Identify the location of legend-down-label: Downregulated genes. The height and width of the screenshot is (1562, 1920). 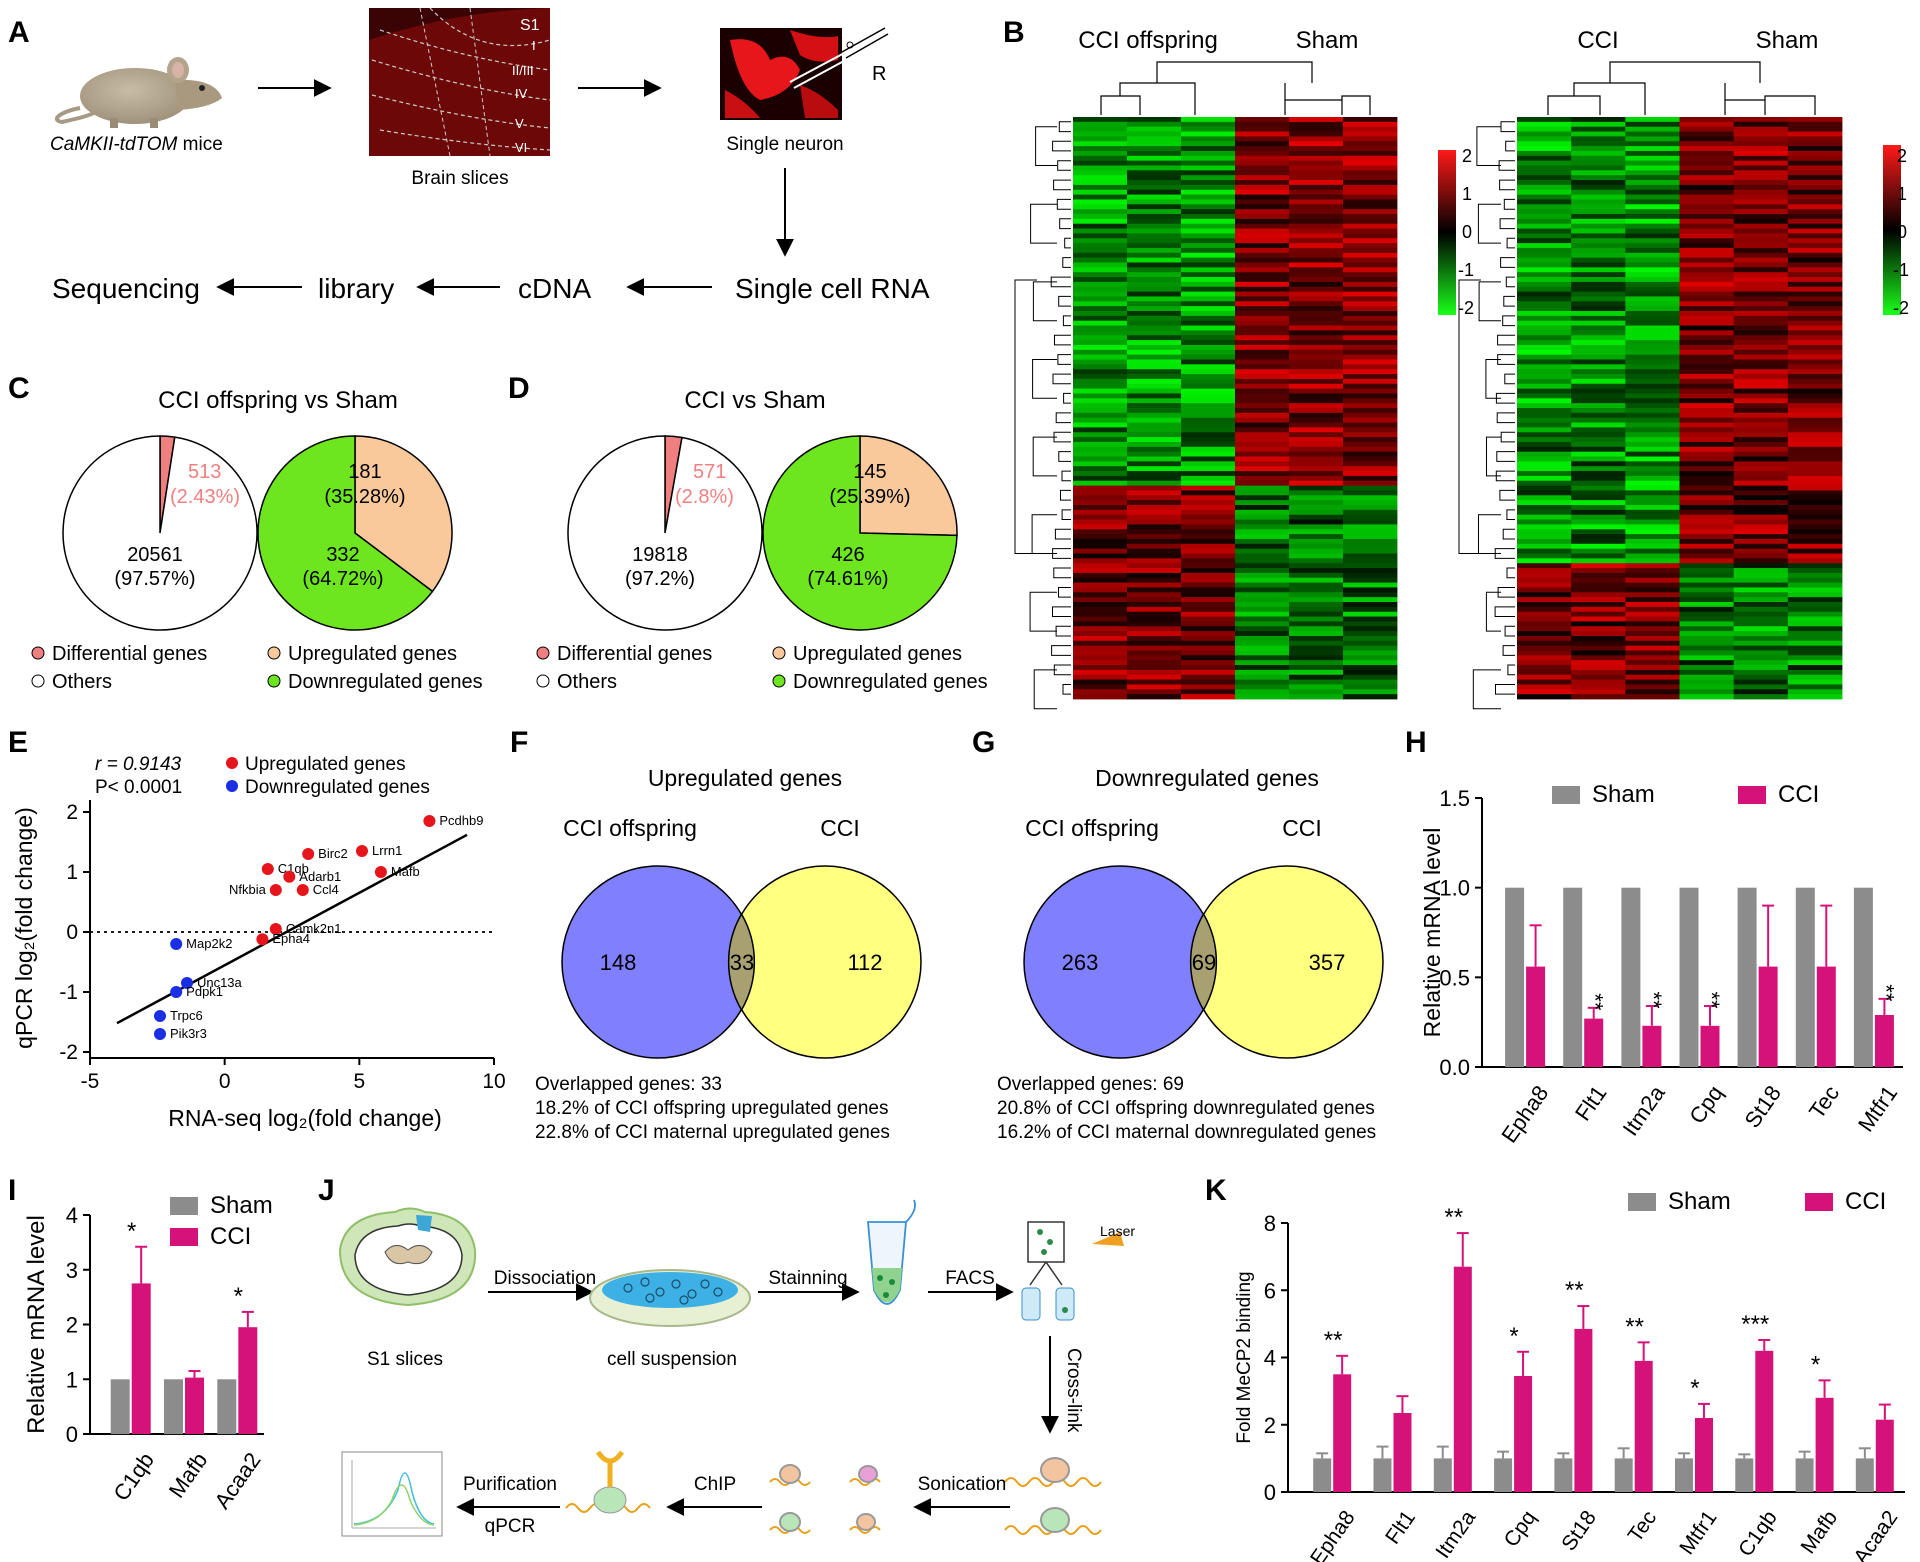
(337, 787).